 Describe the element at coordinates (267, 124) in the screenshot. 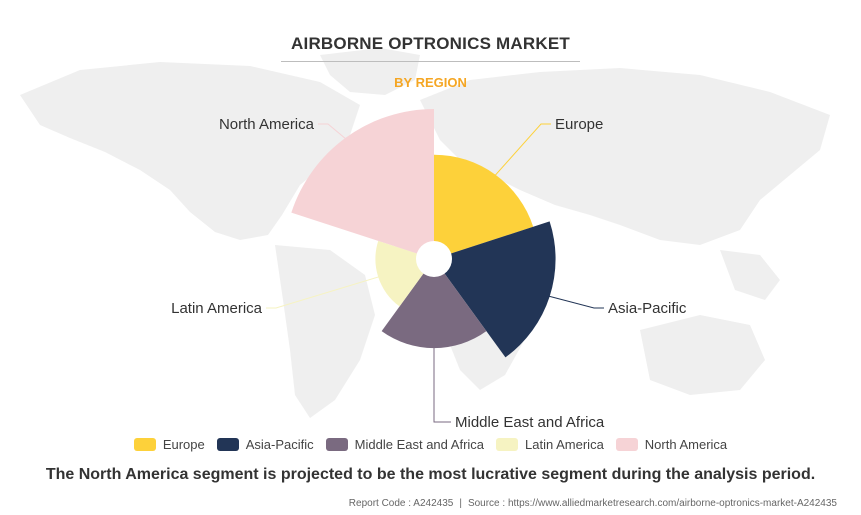

I see `slice-label-north-america: North America` at that location.